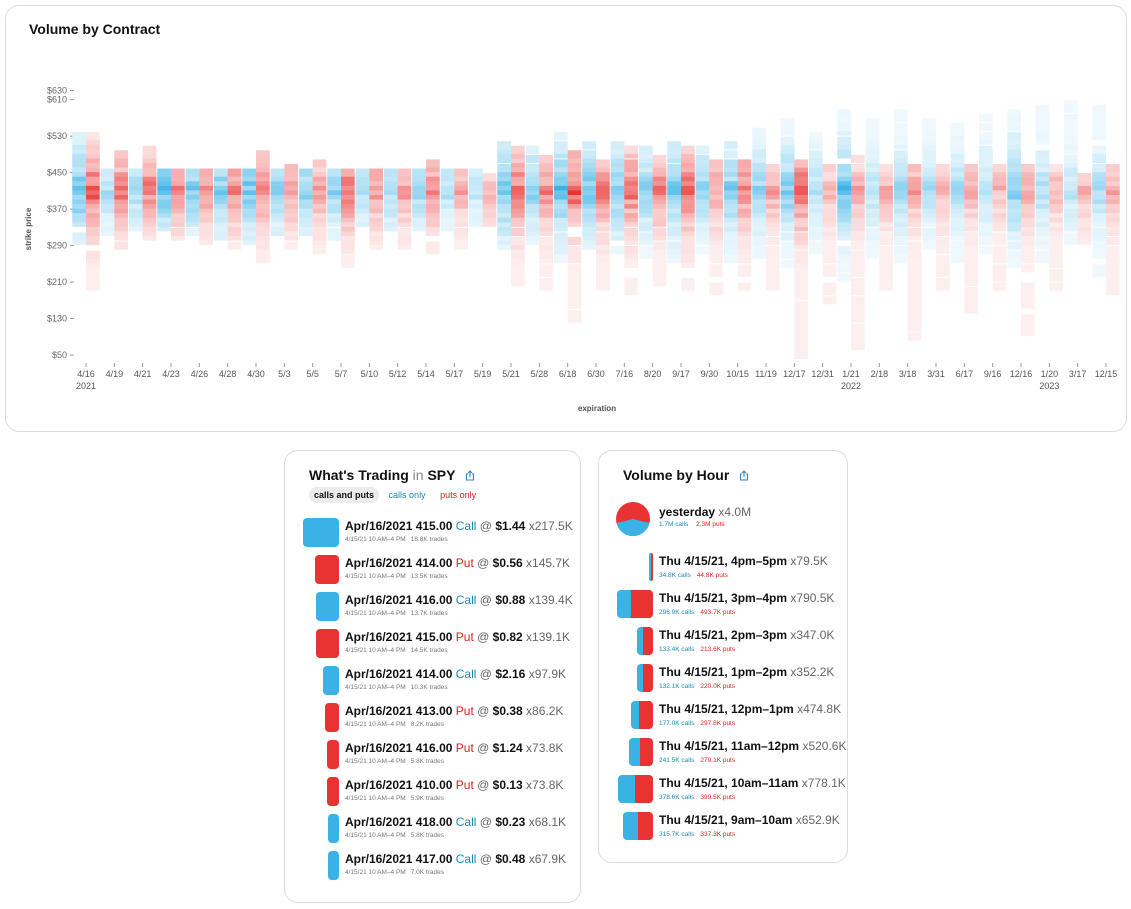  What do you see at coordinates (723, 598) in the screenshot?
I see `hour-label: Thu 4/15/21, 3pm–4pm` at bounding box center [723, 598].